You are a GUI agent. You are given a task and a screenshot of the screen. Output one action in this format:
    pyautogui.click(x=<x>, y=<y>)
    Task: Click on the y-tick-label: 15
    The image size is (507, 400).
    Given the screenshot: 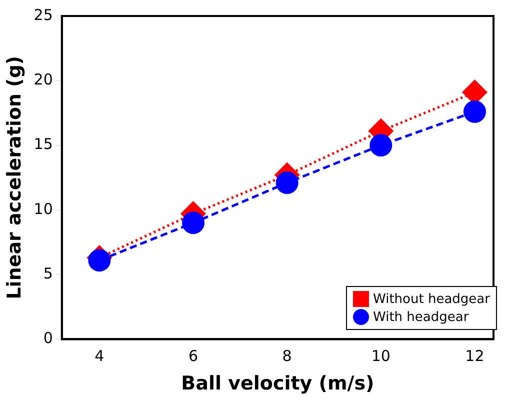 What is the action you would take?
    pyautogui.click(x=43, y=144)
    